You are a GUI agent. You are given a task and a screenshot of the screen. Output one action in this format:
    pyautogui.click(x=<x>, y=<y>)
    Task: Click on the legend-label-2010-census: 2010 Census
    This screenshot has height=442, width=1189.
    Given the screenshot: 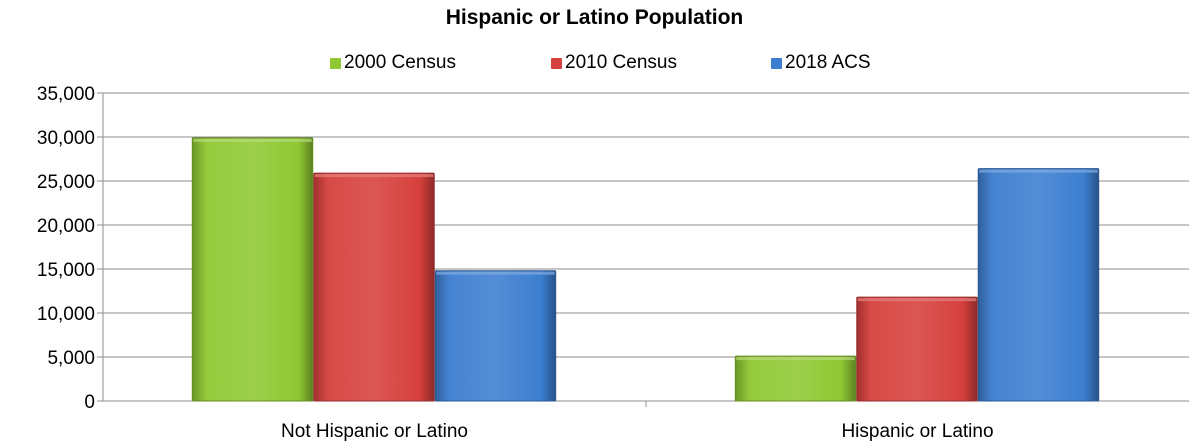 What is the action you would take?
    pyautogui.click(x=621, y=62)
    